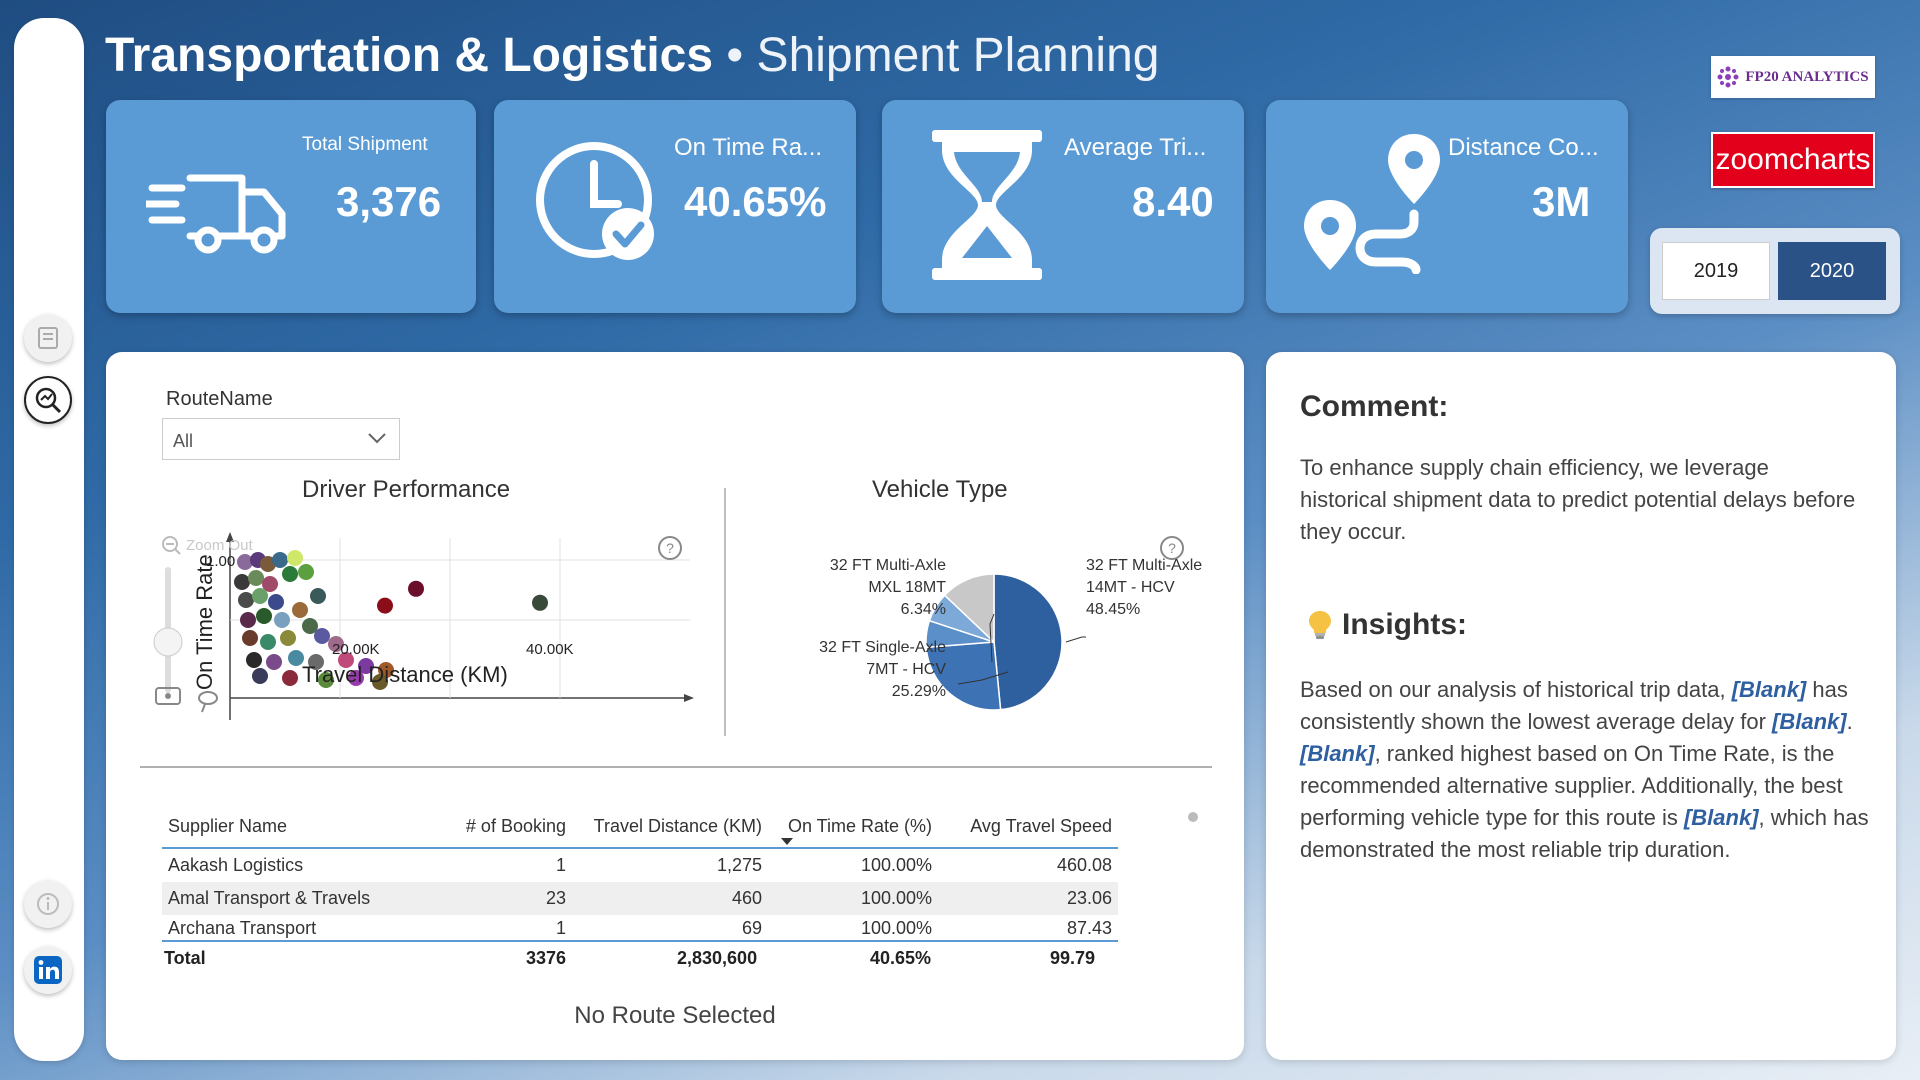  I want to click on insights-heading: Insights:, so click(1387, 625).